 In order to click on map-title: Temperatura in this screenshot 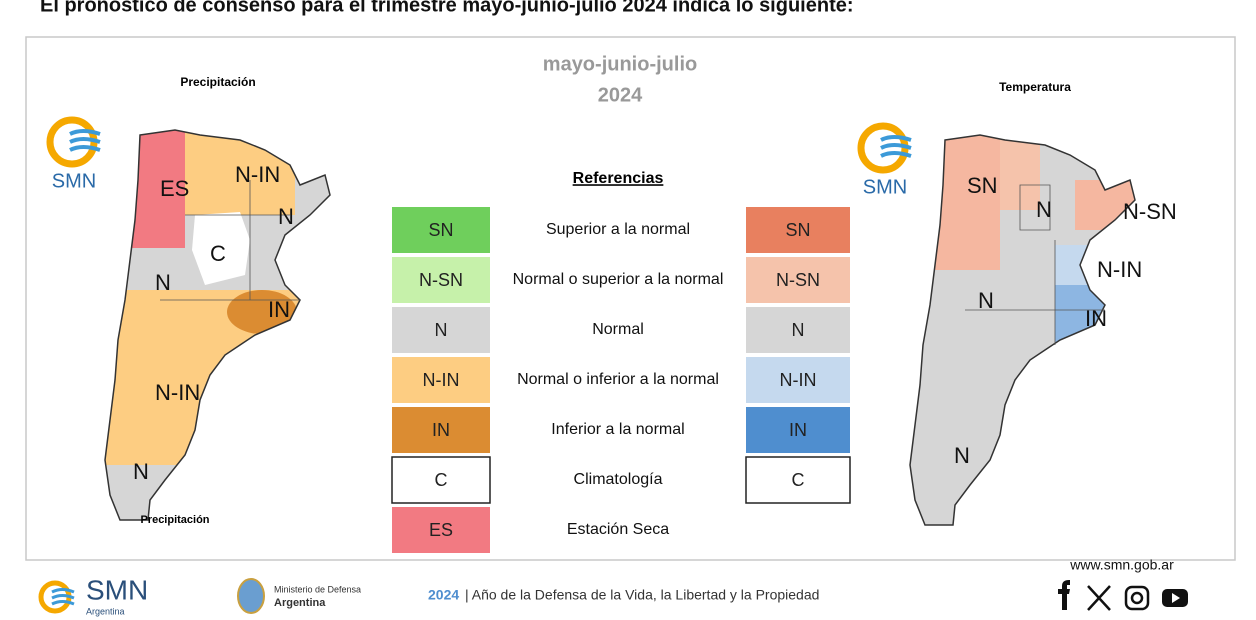, I will do `click(1035, 87)`.